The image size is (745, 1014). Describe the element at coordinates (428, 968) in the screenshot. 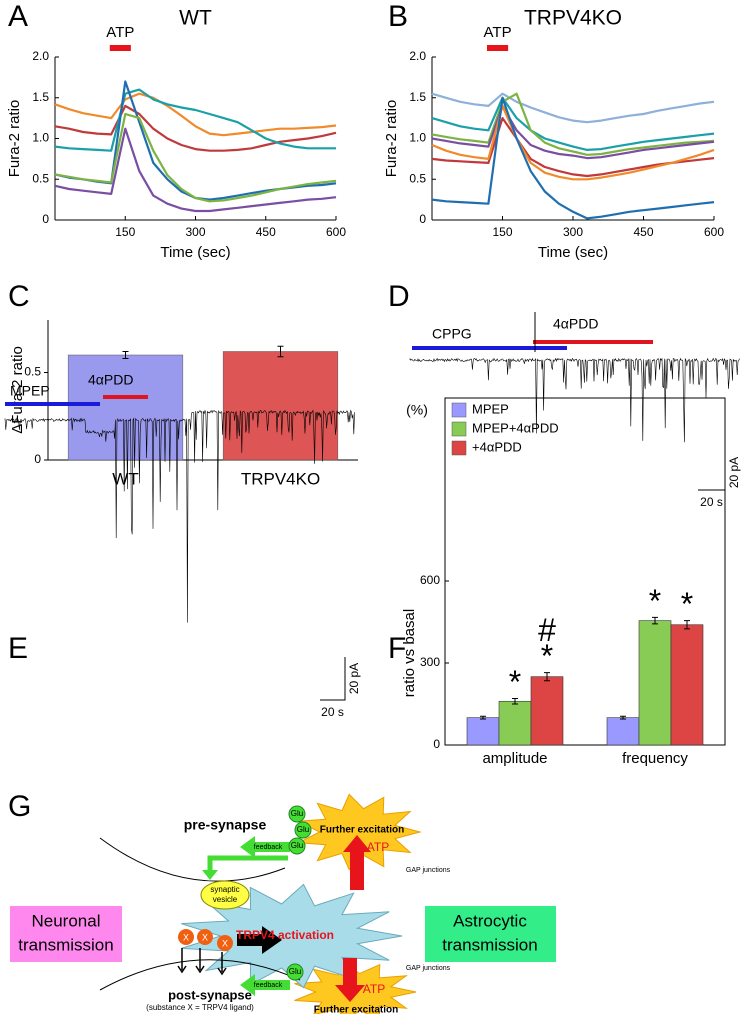

I see `gap-label: GAP junctions` at that location.